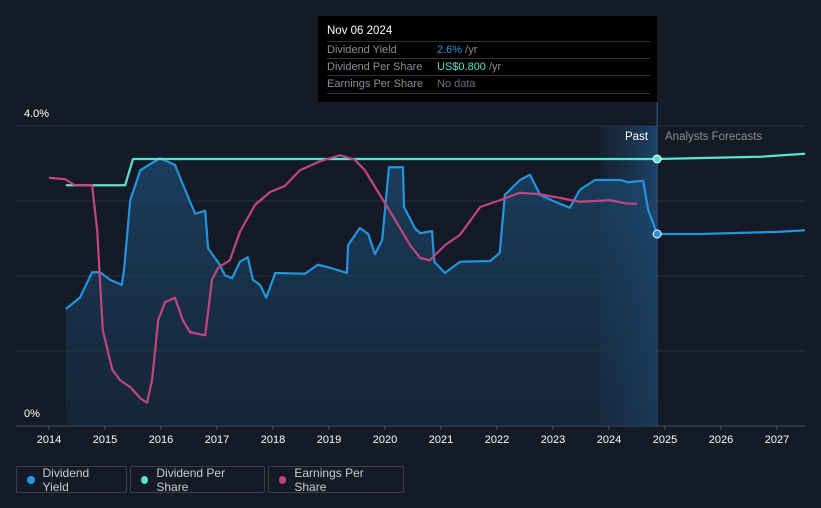 Image resolution: width=821 pixels, height=508 pixels. What do you see at coordinates (665, 440) in the screenshot?
I see `x-tick-label: 2025` at bounding box center [665, 440].